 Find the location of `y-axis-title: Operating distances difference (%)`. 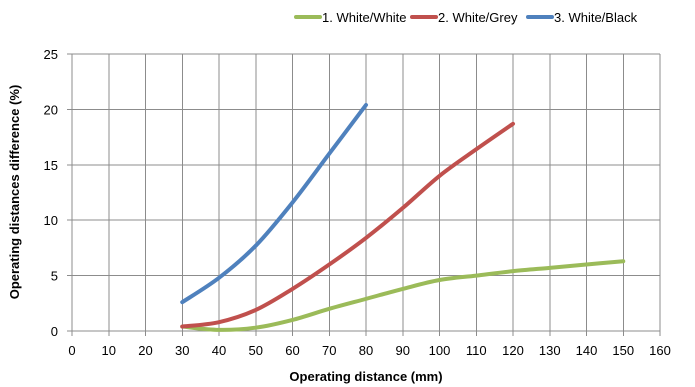

y-axis-title: Operating distances difference (%) is located at coordinates (14, 192).